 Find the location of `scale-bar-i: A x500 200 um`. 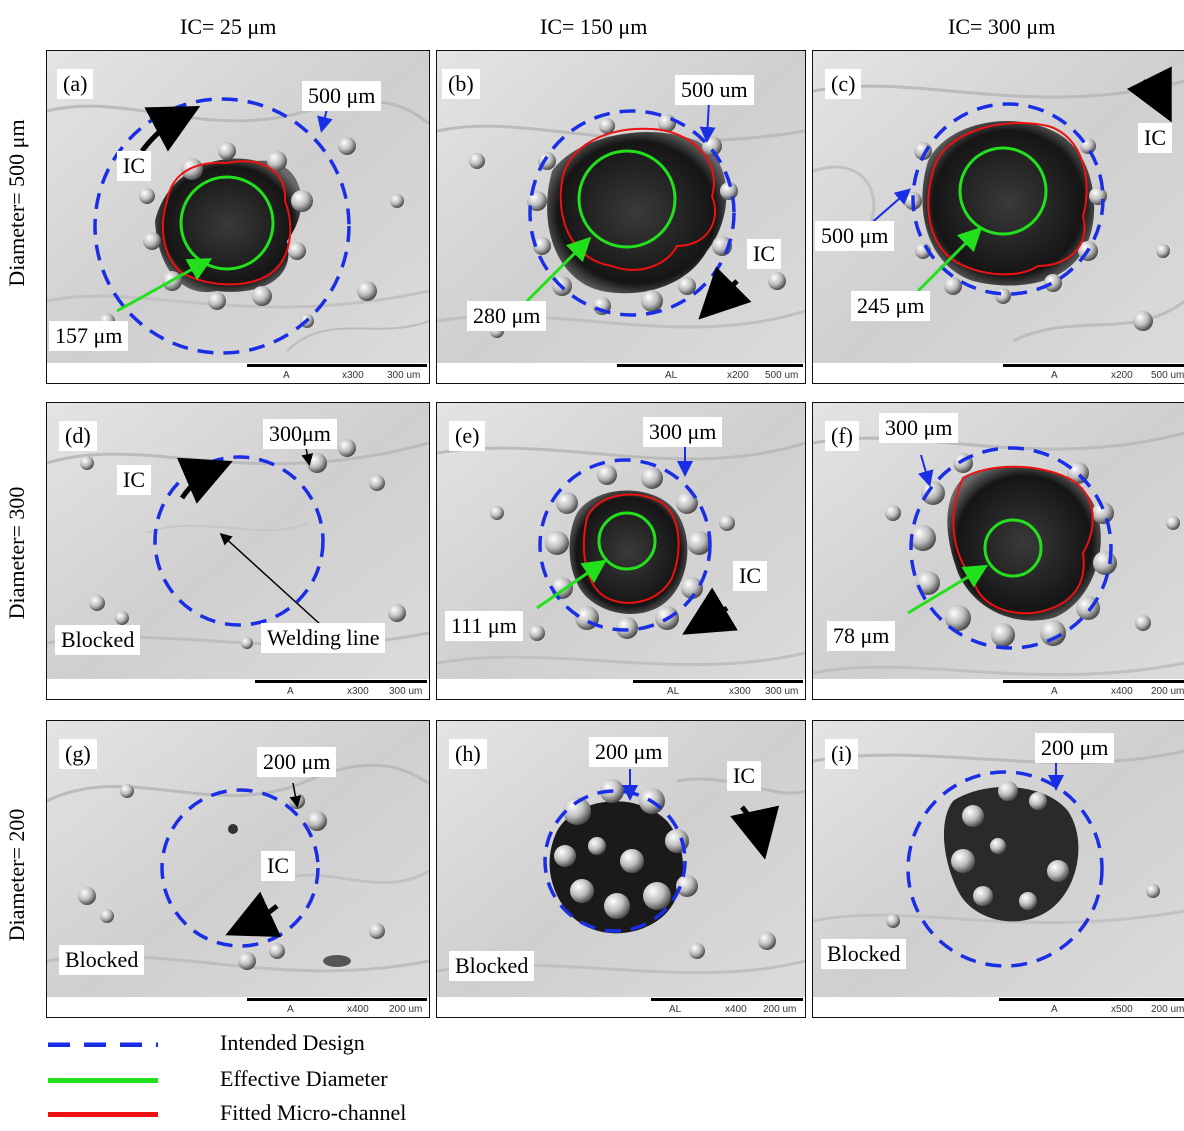

scale-bar-i: A x500 200 um is located at coordinates (998, 1007).